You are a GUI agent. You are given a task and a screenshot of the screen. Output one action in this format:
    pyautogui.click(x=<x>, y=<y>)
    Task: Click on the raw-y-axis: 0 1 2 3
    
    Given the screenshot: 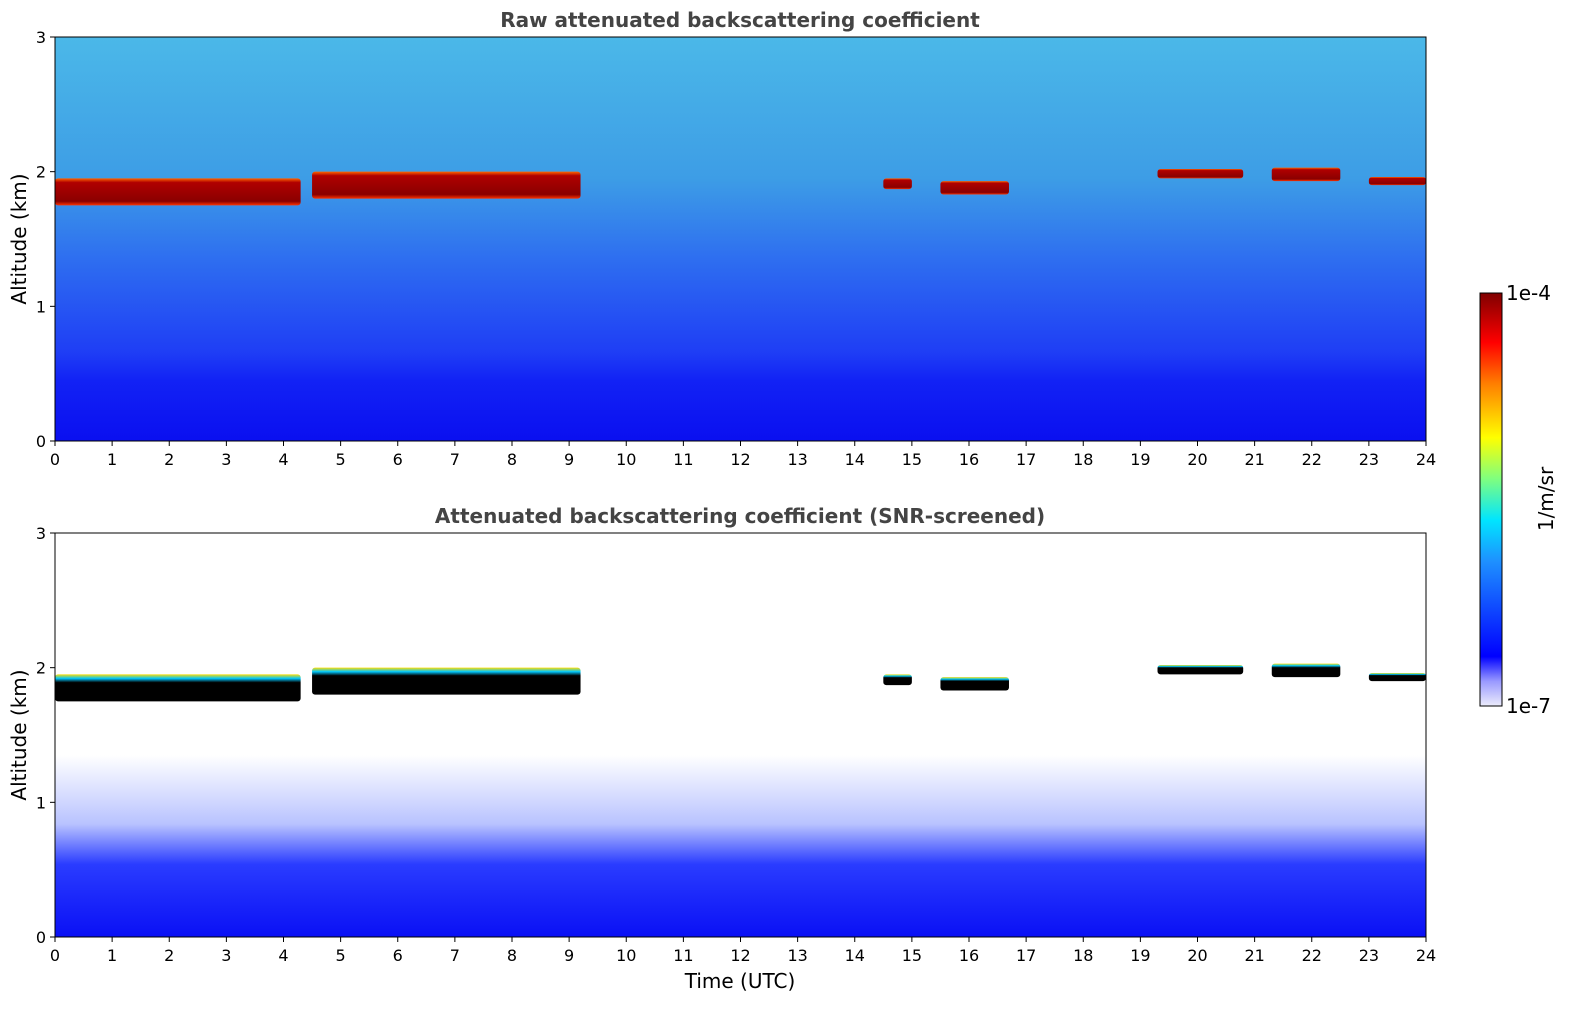 What is the action you would take?
    pyautogui.click(x=45, y=239)
    